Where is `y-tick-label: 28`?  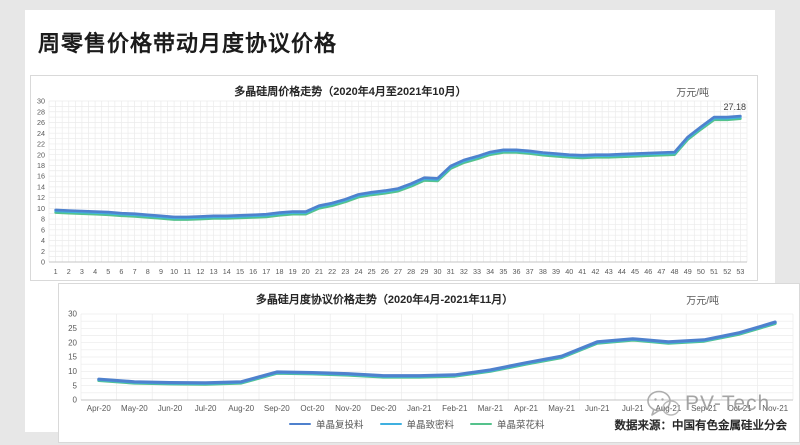 y-tick-label: 28 is located at coordinates (41, 111).